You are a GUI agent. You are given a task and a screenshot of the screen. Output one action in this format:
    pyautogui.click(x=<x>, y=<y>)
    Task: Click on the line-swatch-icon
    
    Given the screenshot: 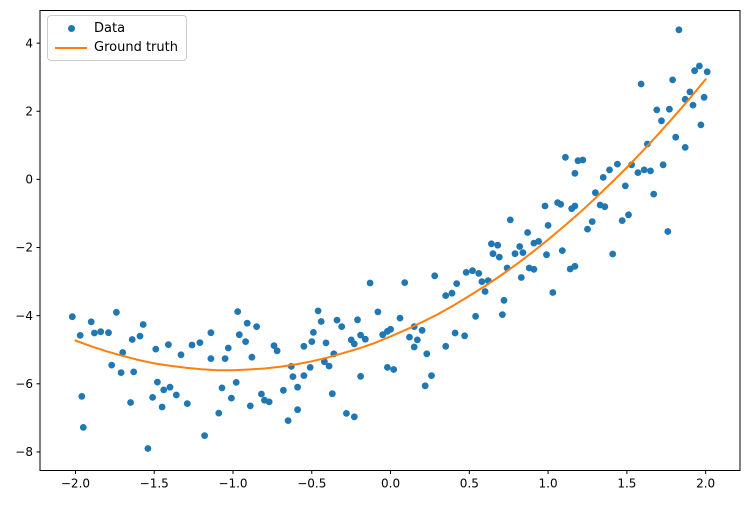 What is the action you would take?
    pyautogui.click(x=71, y=47)
    